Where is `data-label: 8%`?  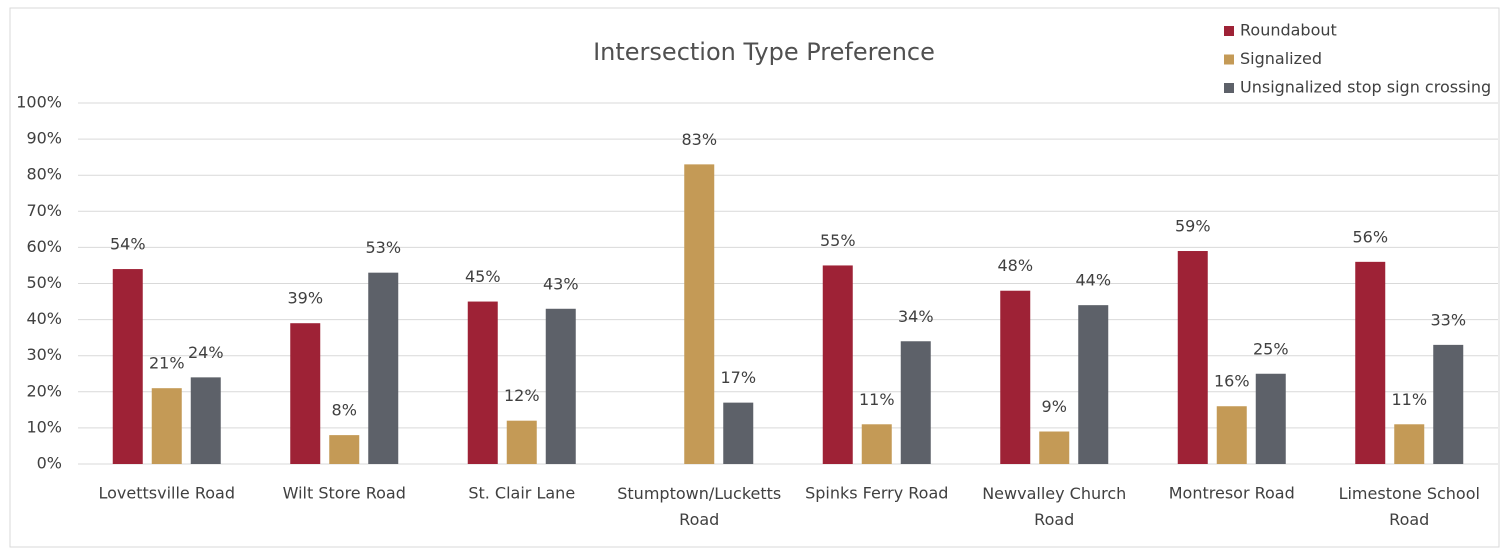 data-label: 8% is located at coordinates (344, 410).